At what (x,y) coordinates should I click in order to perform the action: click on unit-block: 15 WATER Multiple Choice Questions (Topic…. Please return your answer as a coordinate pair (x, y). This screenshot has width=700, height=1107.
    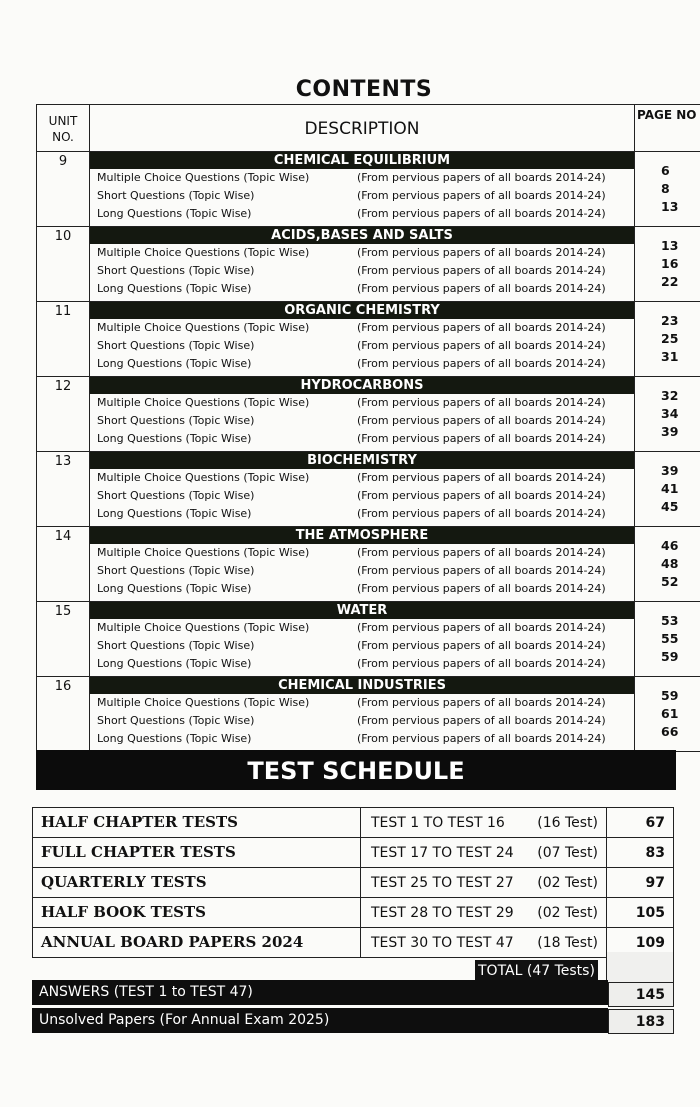
    Looking at the image, I should click on (368, 639).